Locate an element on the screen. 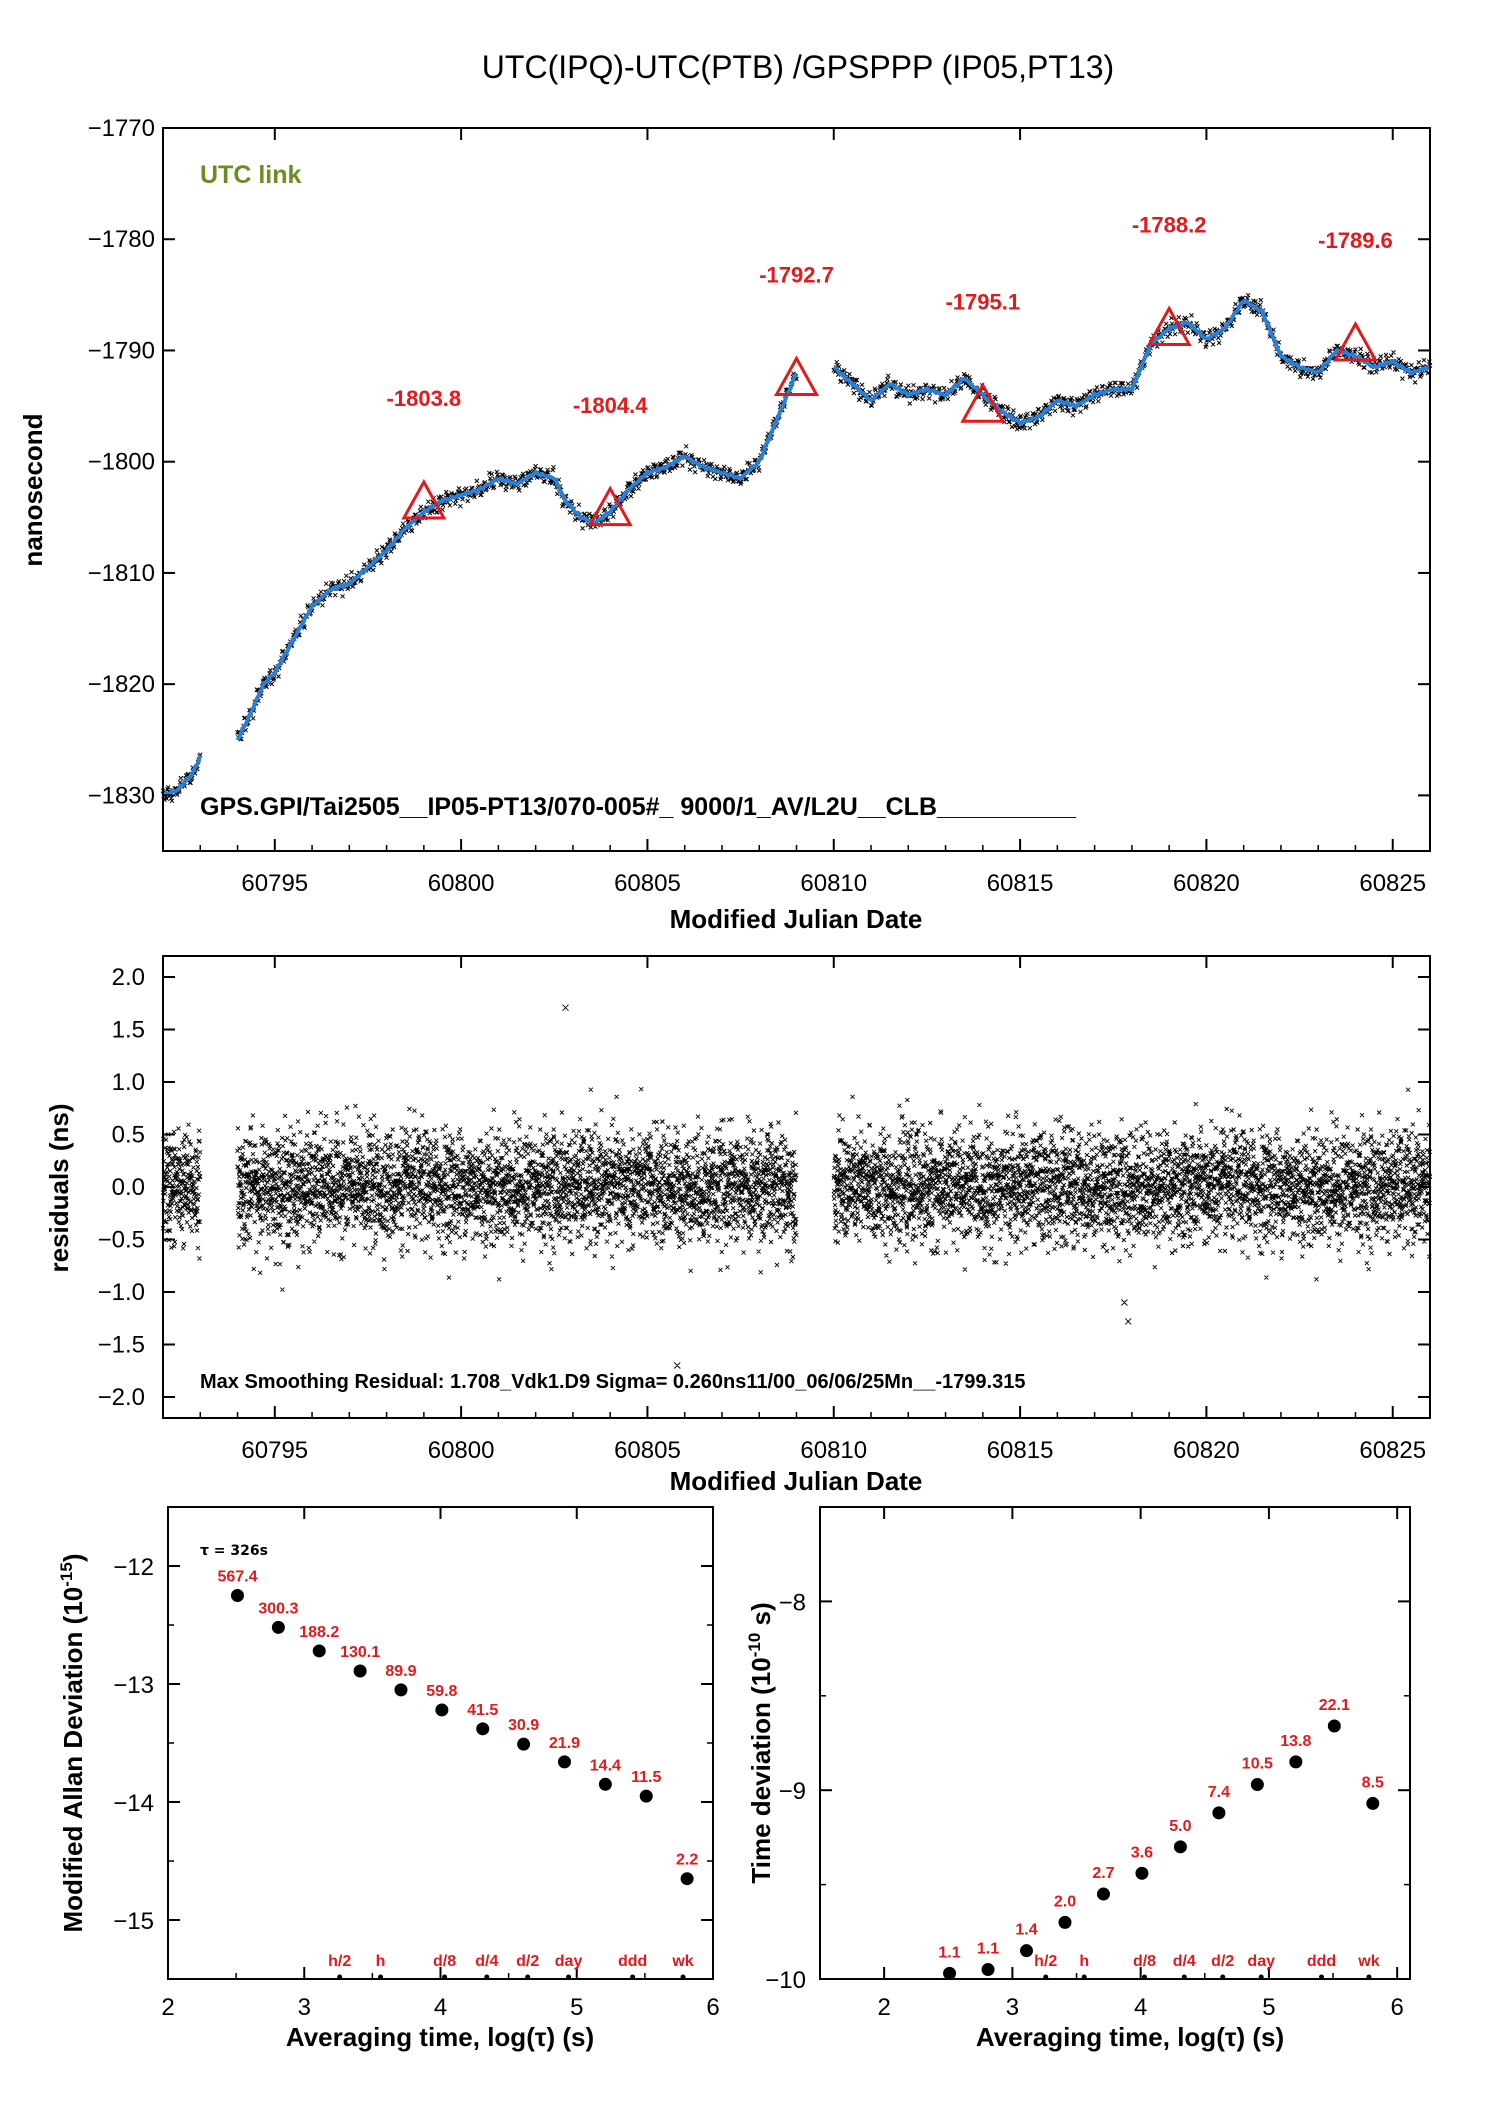  time-mark-label: day is located at coordinates (569, 1961).